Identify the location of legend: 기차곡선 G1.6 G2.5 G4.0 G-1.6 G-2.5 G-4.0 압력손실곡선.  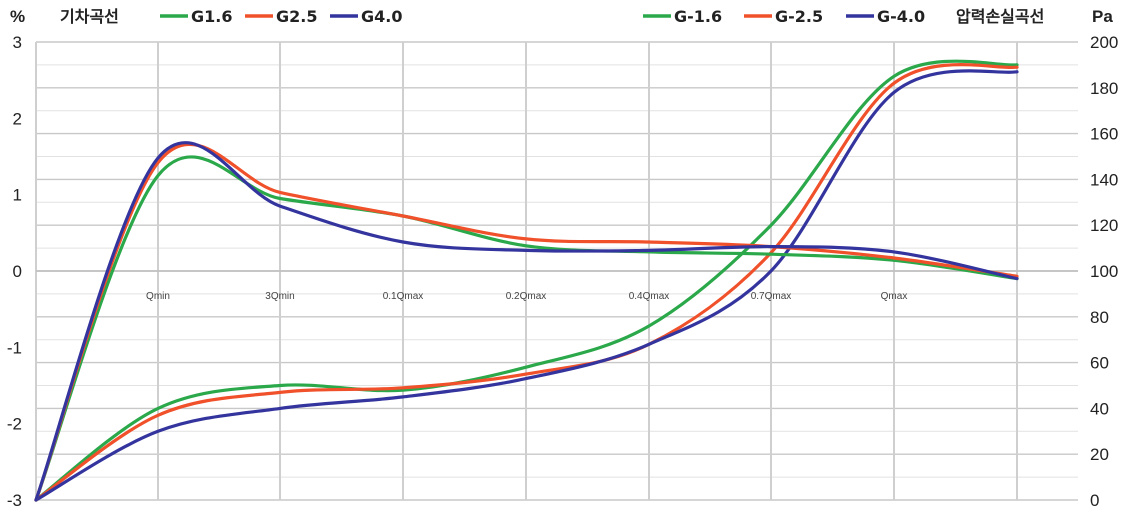
(552, 16).